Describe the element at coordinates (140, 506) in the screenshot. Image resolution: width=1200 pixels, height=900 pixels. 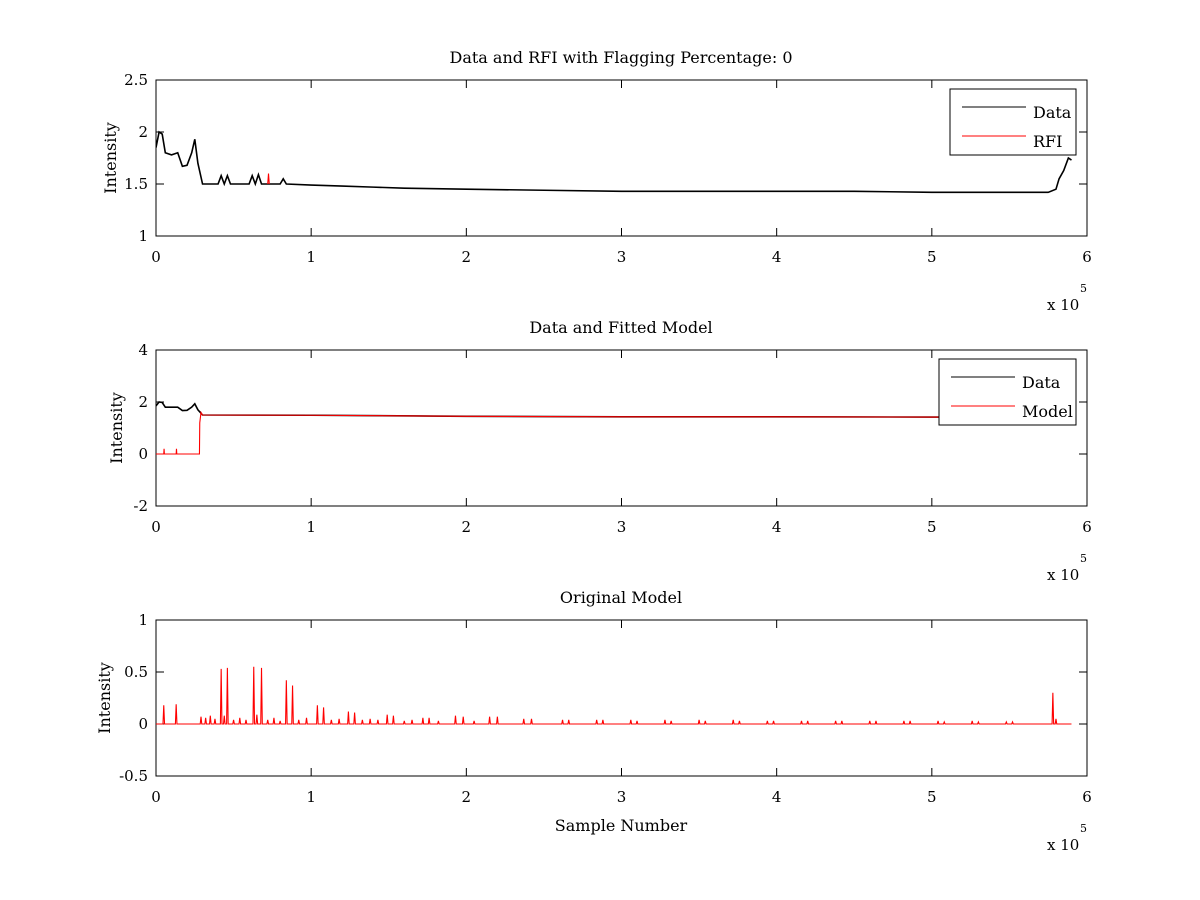
I see `y-tick-label: -2` at that location.